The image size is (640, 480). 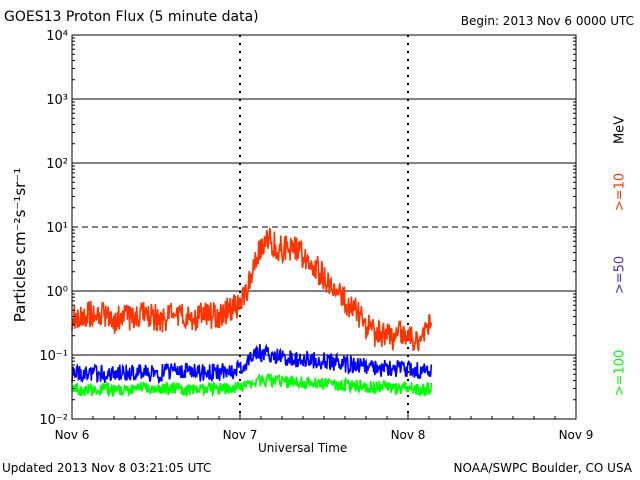 What do you see at coordinates (53, 356) in the screenshot?
I see `y-tick-label--1: 10⁻¹` at bounding box center [53, 356].